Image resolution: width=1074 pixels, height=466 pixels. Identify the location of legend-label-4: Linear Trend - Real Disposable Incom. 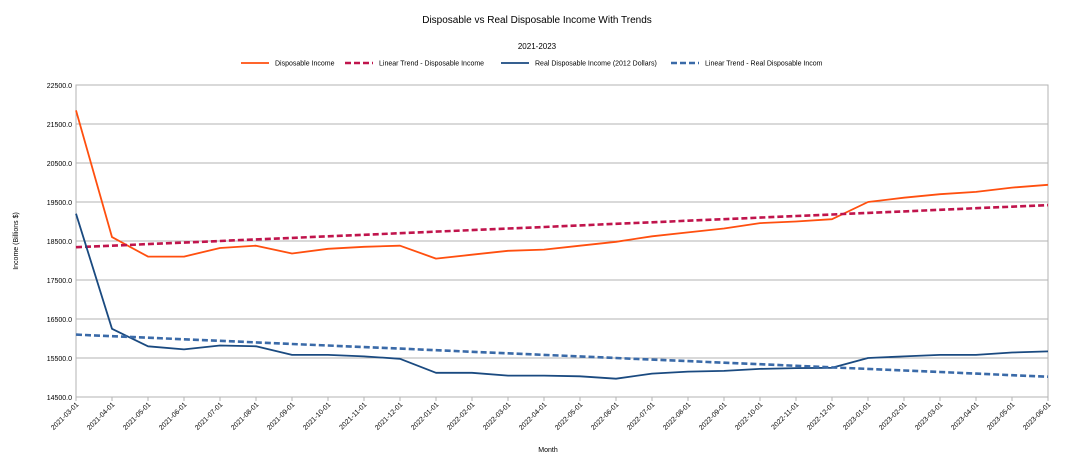
(764, 64).